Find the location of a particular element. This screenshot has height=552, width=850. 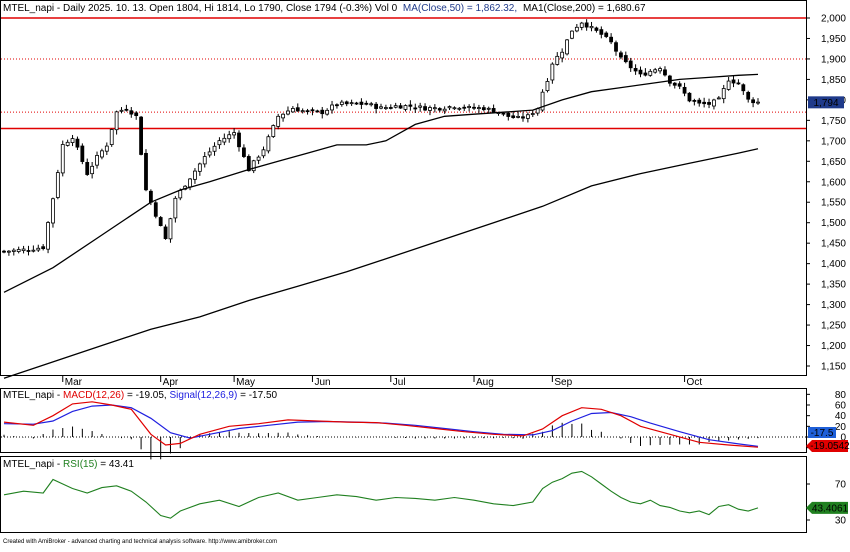

signal-value-label: -17.5 is located at coordinates (822, 433).